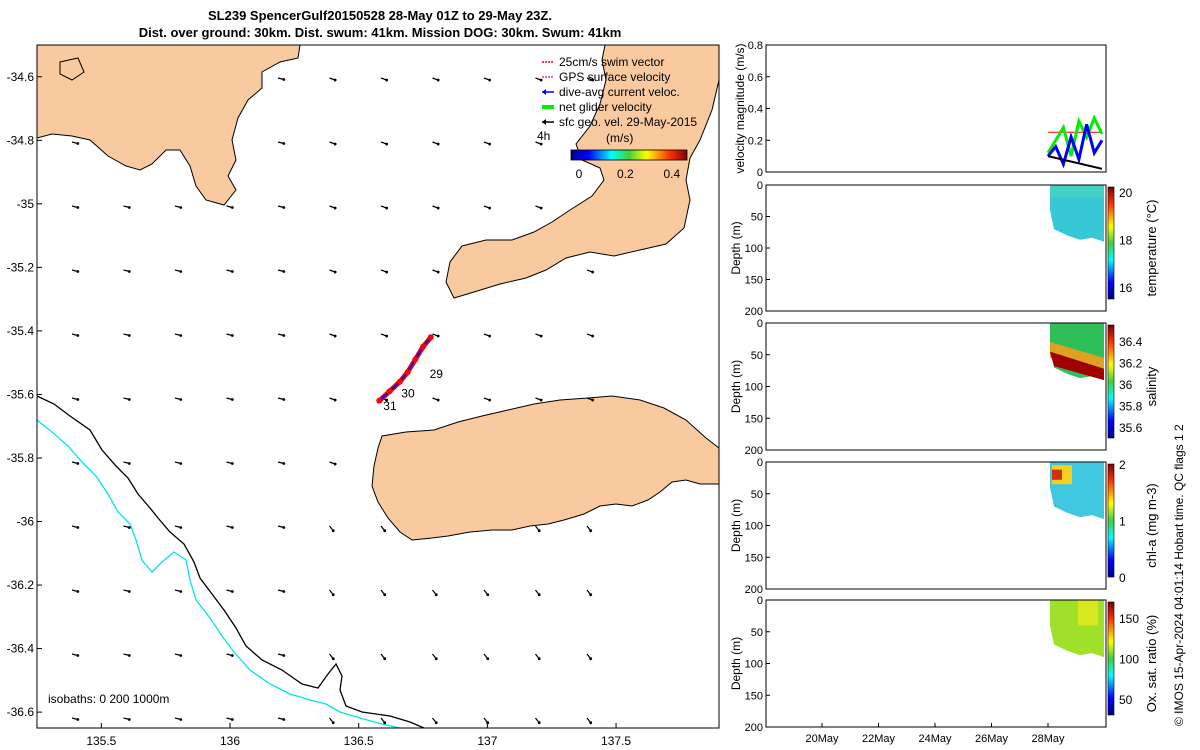 Image resolution: width=1200 pixels, height=750 pixels. I want to click on panel-colorbar-label: salinity, so click(1151, 386).